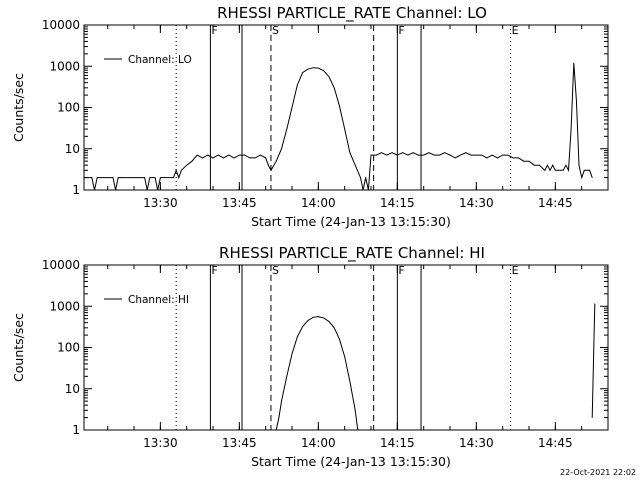  What do you see at coordinates (239, 203) in the screenshot?
I see `x-tick-label: 13:45` at bounding box center [239, 203].